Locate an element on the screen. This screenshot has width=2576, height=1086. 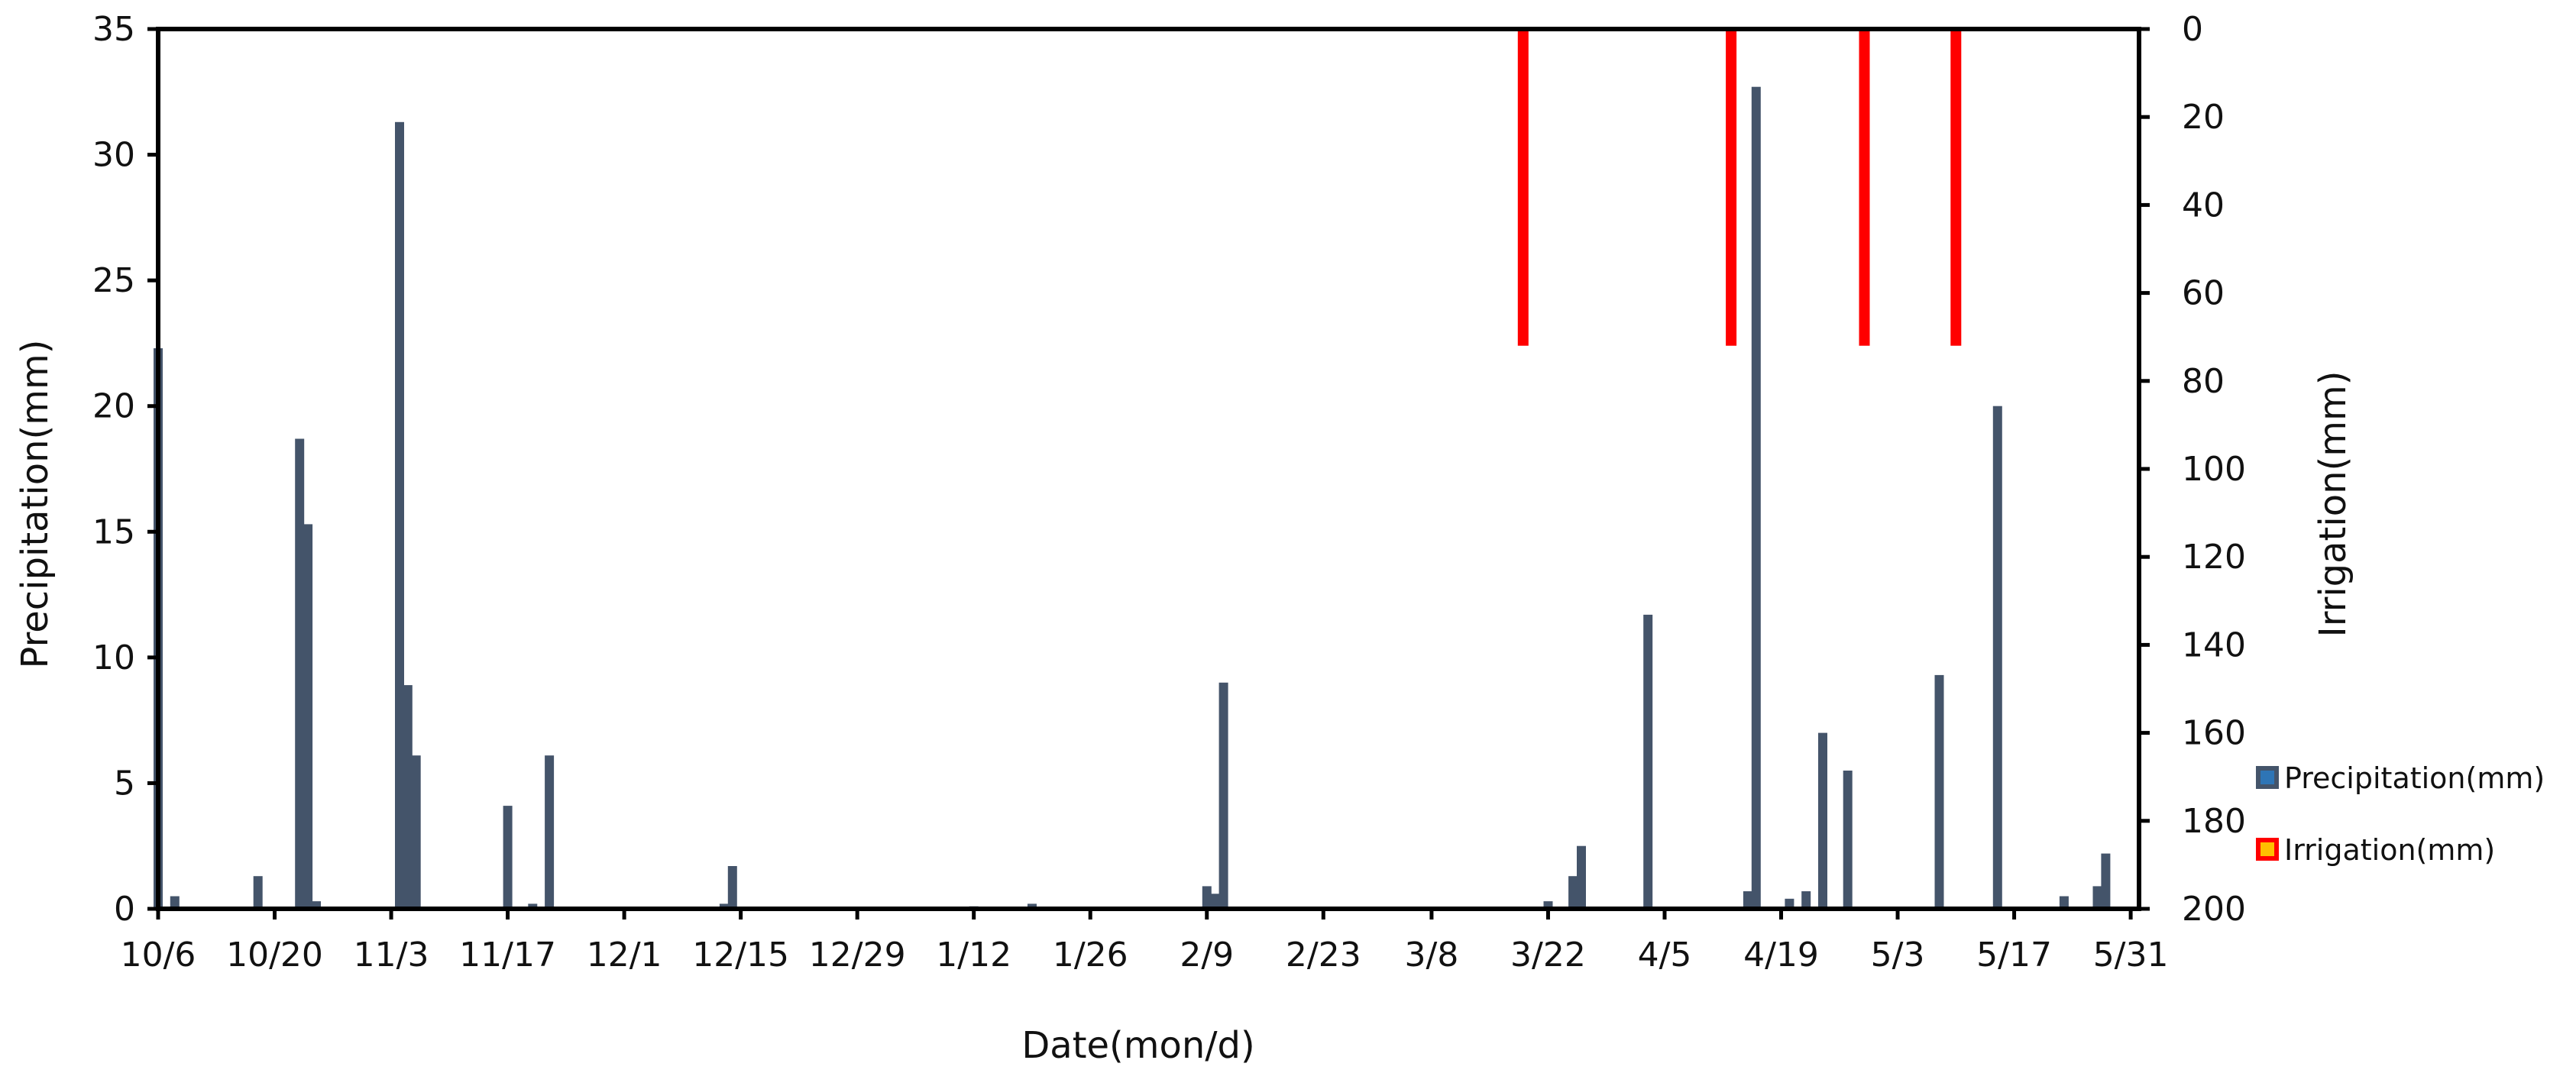
x-tick-label: 5/31 is located at coordinates (2131, 955).